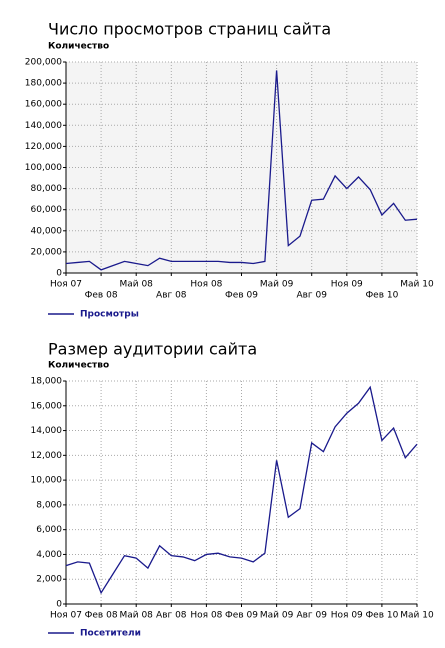 This screenshot has height=648, width=445. Describe the element at coordinates (49, 505) in the screenshot. I see `y-tick-label: 8,000` at that location.